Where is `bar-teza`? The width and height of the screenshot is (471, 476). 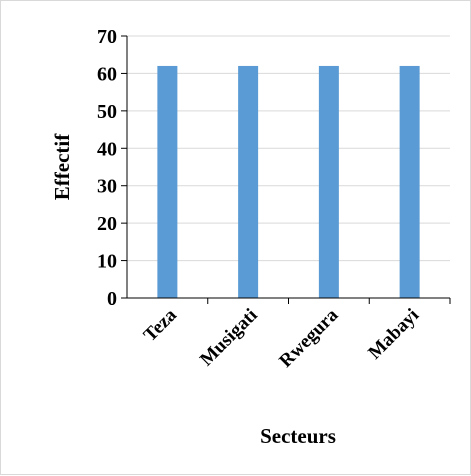 bar-teza is located at coordinates (167, 181).